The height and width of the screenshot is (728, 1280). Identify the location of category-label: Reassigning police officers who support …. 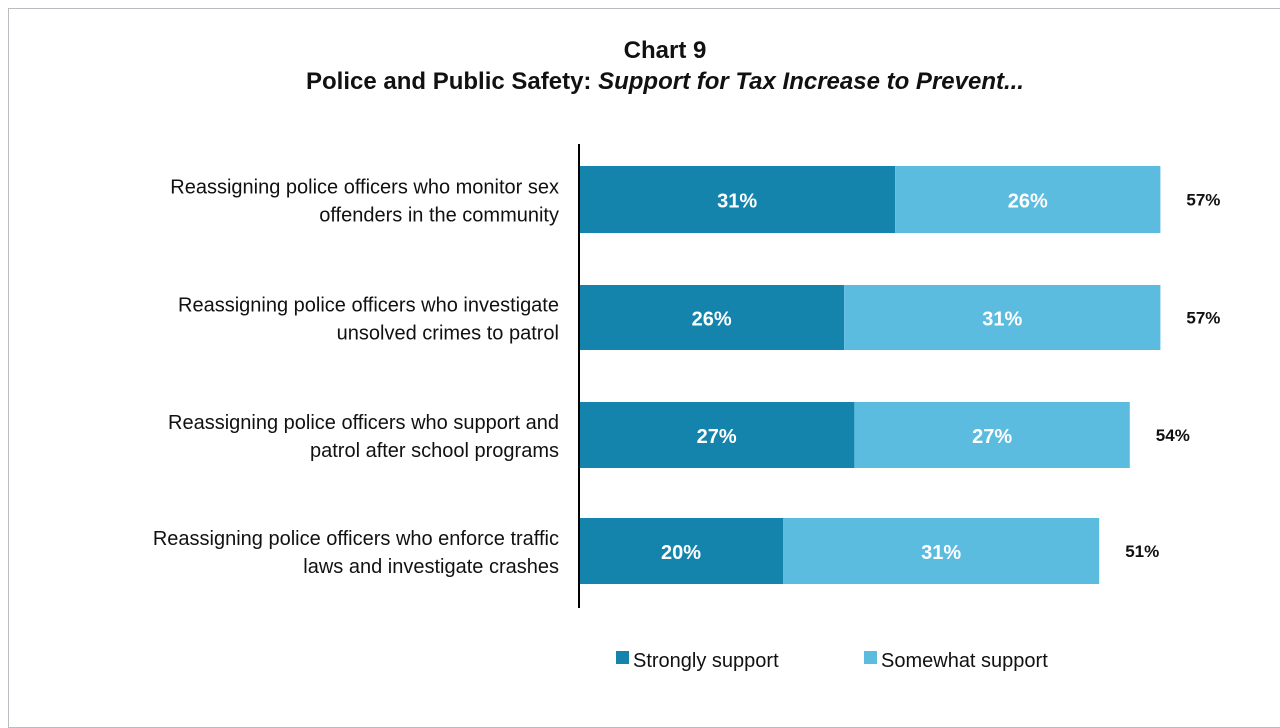
(363, 423).